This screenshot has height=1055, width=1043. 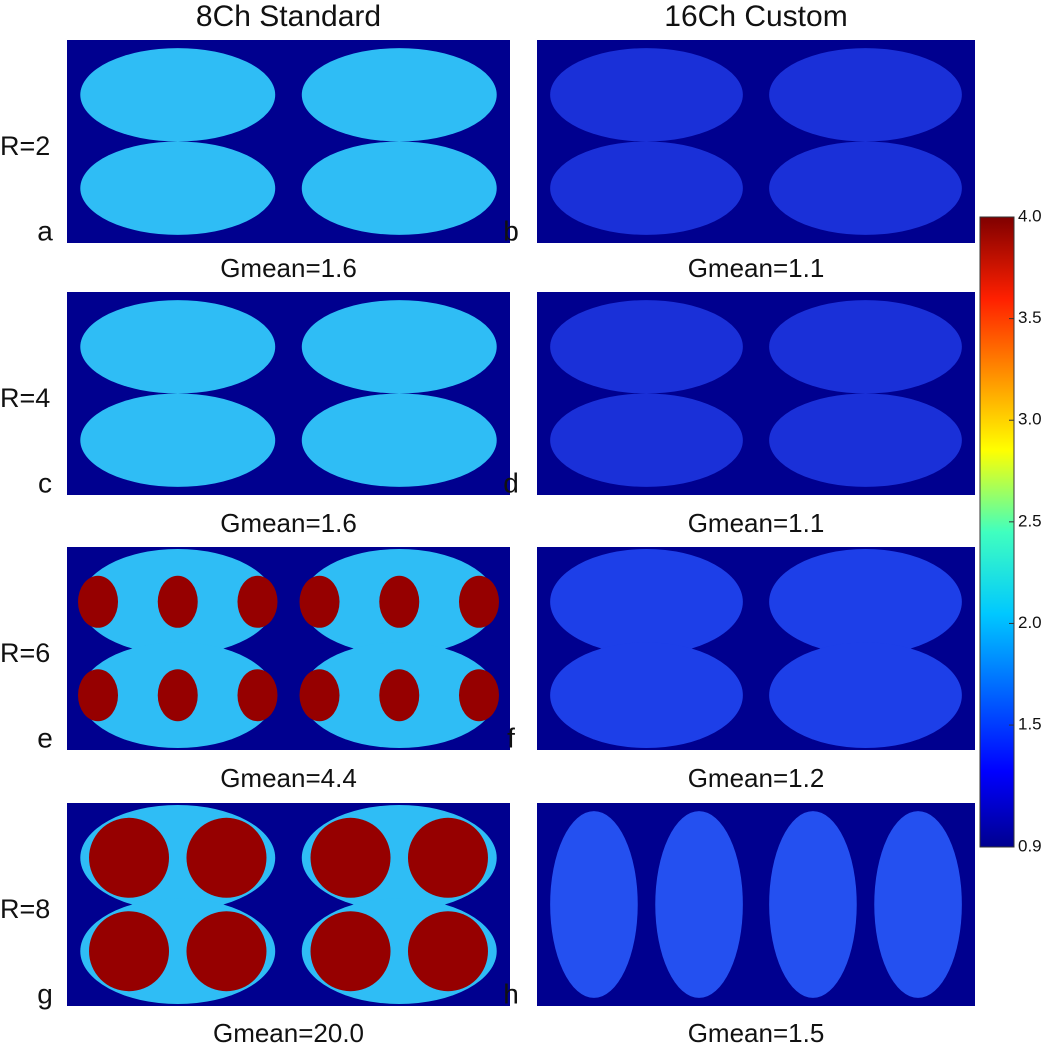 What do you see at coordinates (1030, 724) in the screenshot?
I see `colorbar-tick-label: 1.5` at bounding box center [1030, 724].